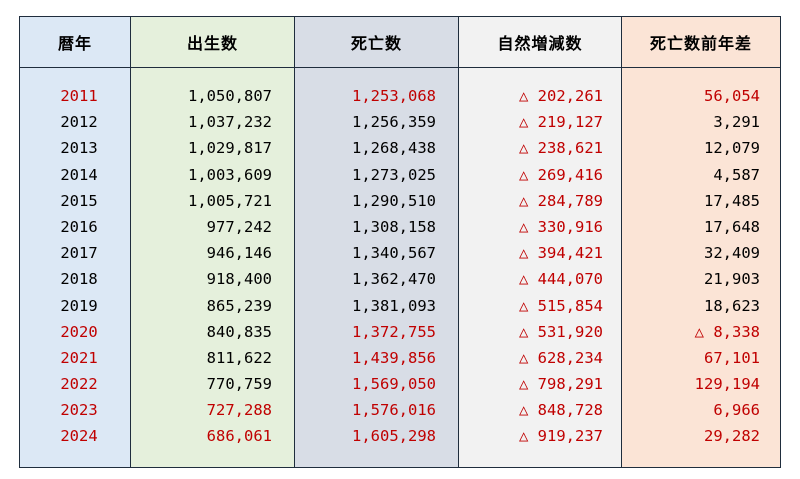 This screenshot has width=800, height=479. I want to click on natural-change-cell: △ 531,920, so click(561, 331).